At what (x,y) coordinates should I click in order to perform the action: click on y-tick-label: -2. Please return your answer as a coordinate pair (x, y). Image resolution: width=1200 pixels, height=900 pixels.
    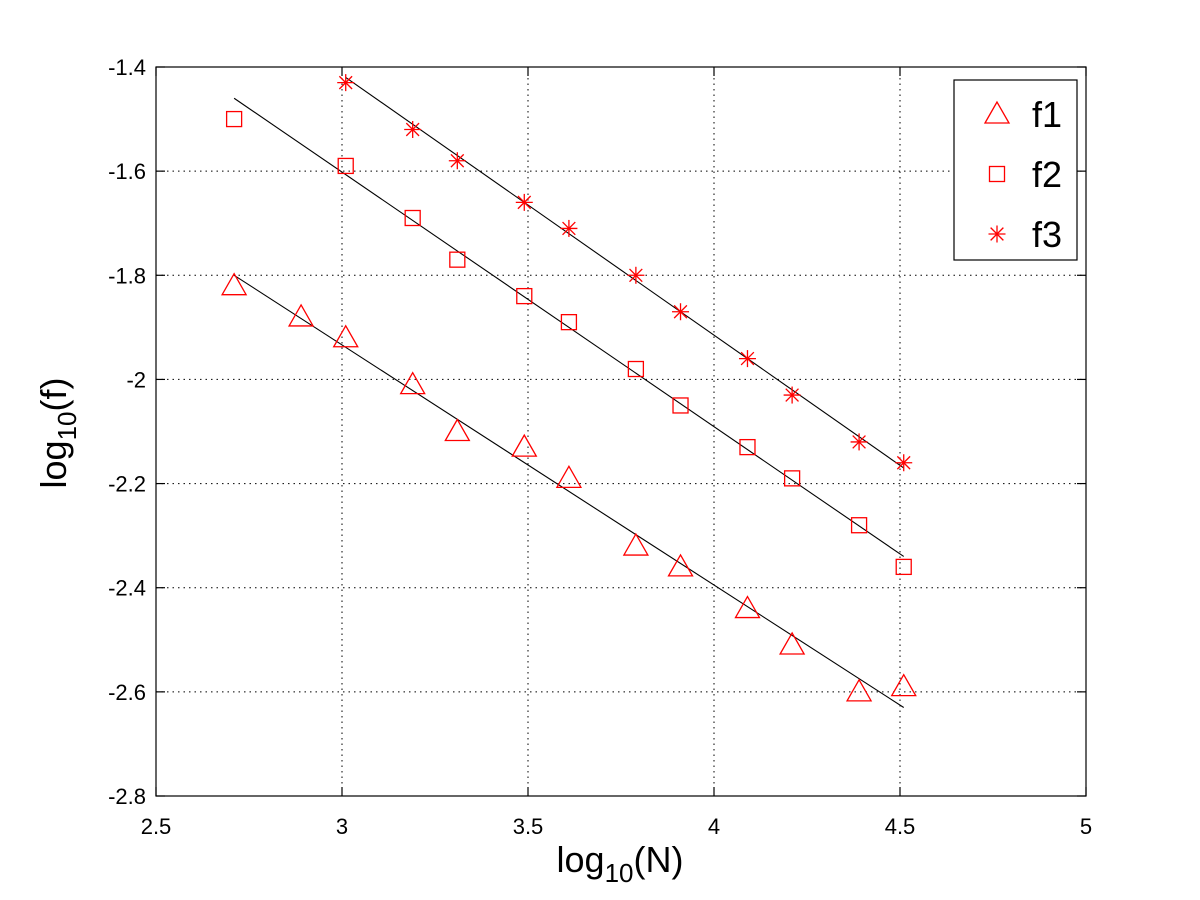
    Looking at the image, I should click on (136, 379).